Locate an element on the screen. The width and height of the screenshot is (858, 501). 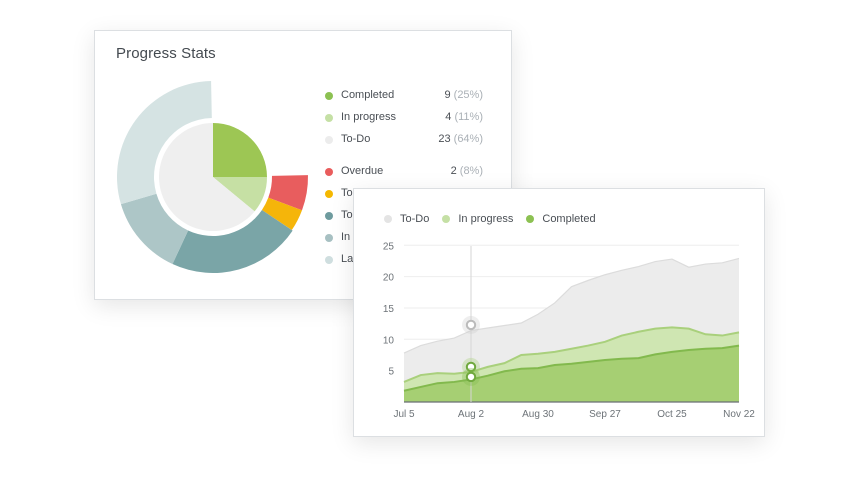
legend-item: To-Do is located at coordinates (406, 219).